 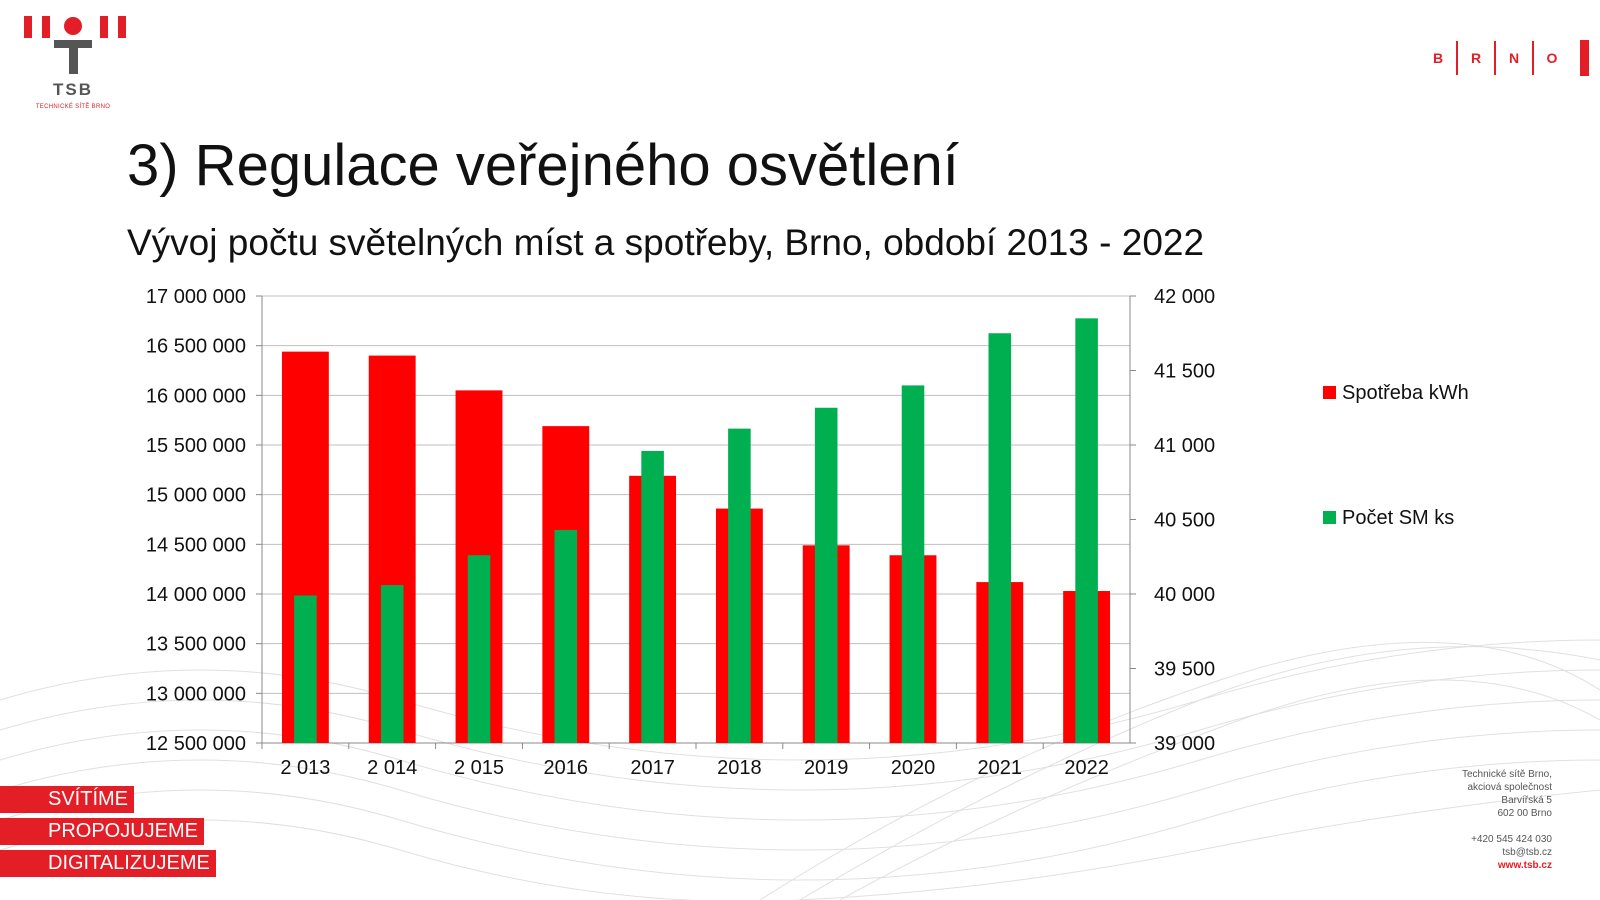 What do you see at coordinates (1398, 518) in the screenshot?
I see `legend-label: Počet SM ks` at bounding box center [1398, 518].